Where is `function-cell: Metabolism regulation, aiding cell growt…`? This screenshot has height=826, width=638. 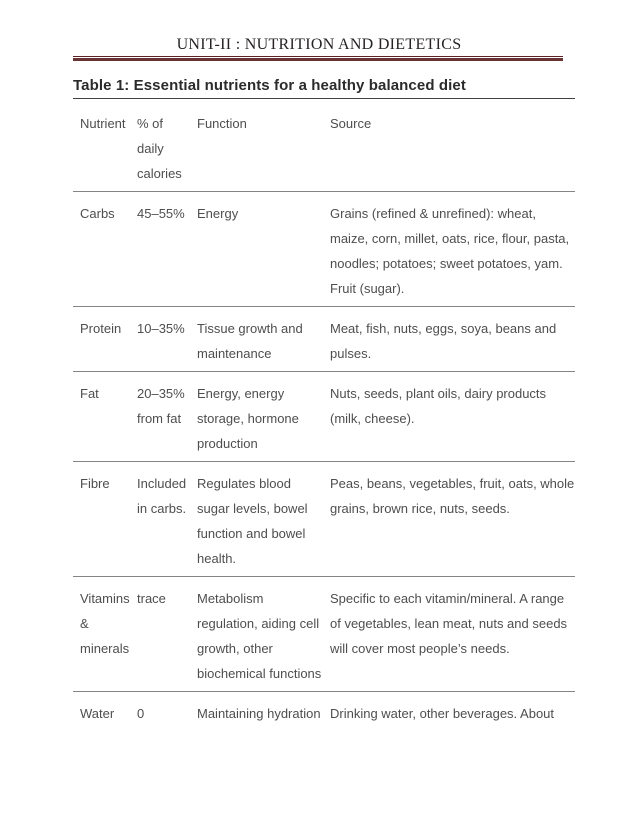
function-cell: Metabolism regulation, aiding cell growt… is located at coordinates (259, 636).